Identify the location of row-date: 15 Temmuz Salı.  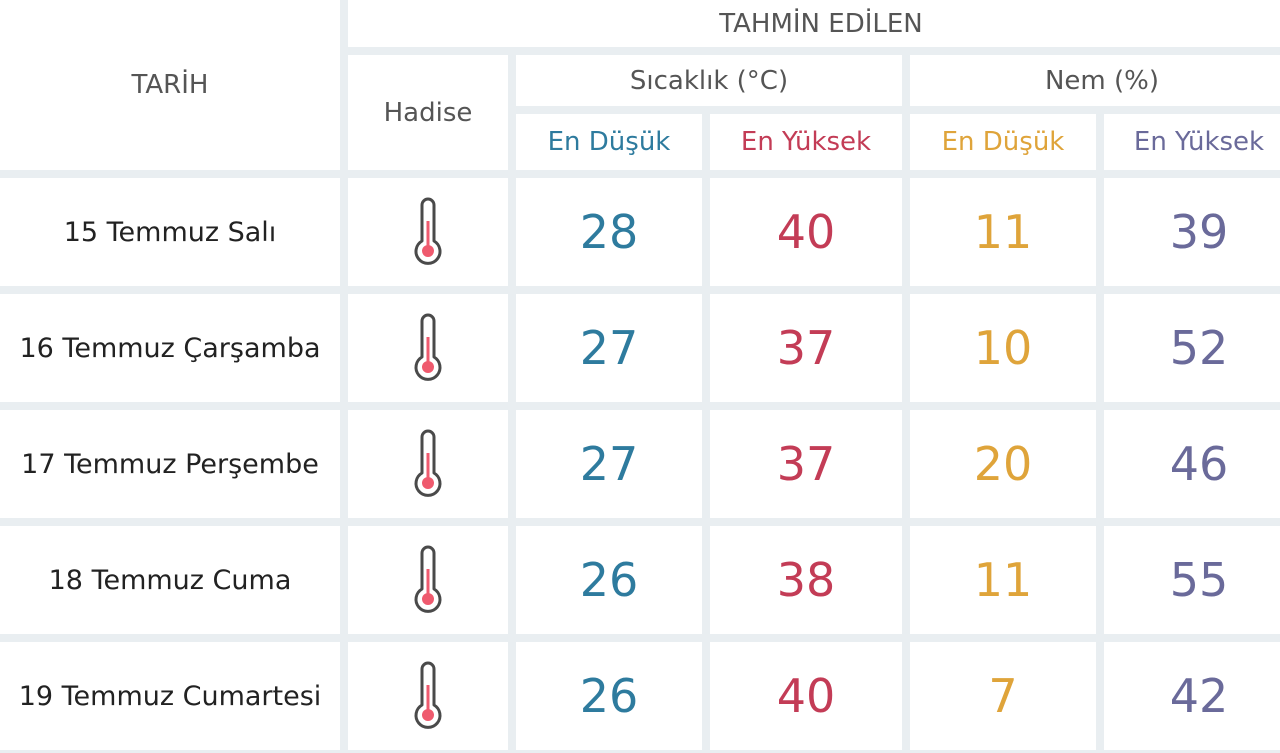
(170, 232).